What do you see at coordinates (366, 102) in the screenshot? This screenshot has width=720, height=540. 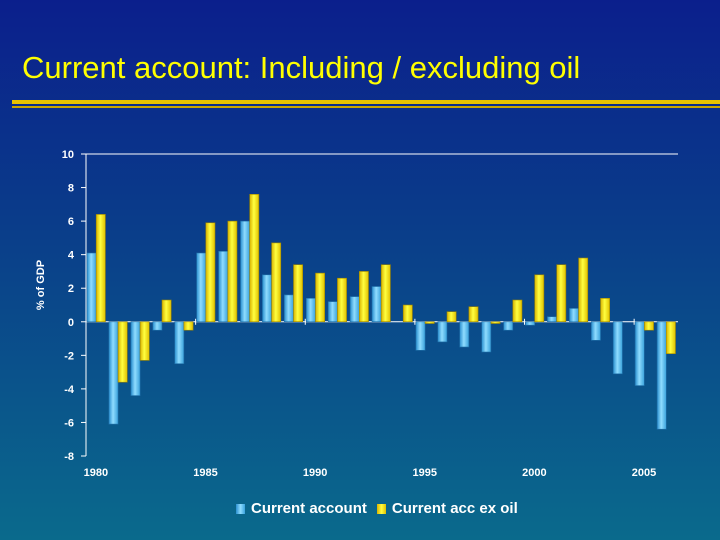 I see `title-rule` at bounding box center [366, 102].